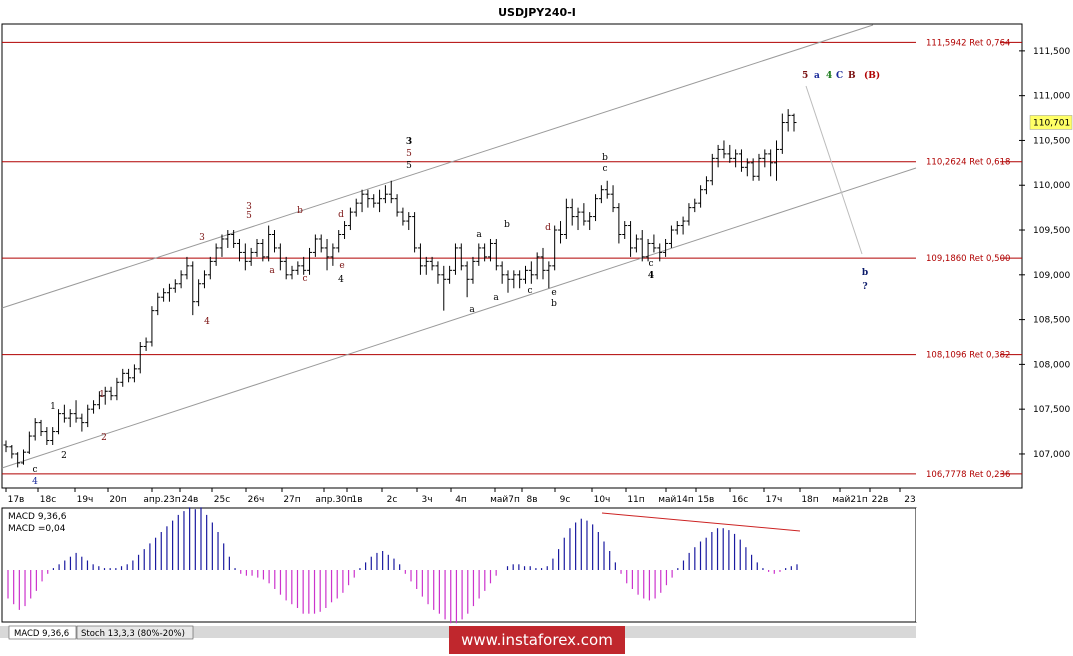 This screenshot has height=656, width=1073. What do you see at coordinates (222, 500) in the screenshot?
I see `x-tick-label: 25с` at bounding box center [222, 500].